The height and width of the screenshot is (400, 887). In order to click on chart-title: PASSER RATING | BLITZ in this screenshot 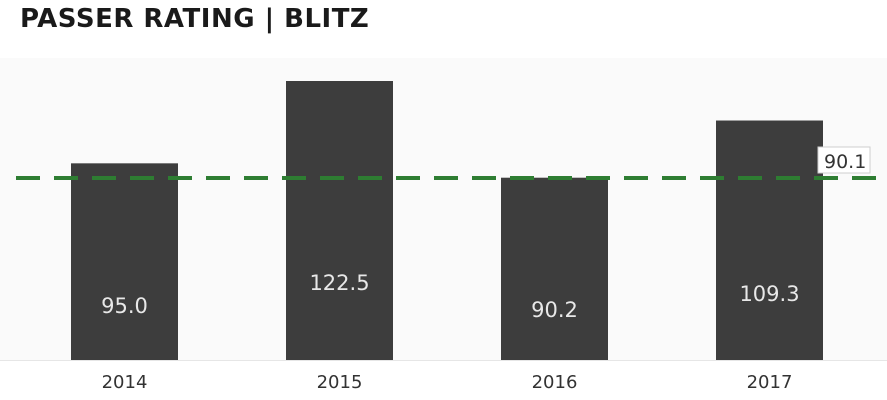, I will do `click(195, 19)`.